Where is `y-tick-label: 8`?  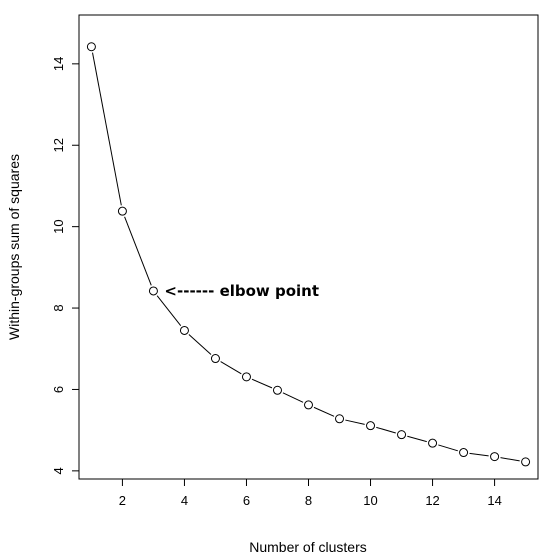 y-tick-label: 8 is located at coordinates (58, 307).